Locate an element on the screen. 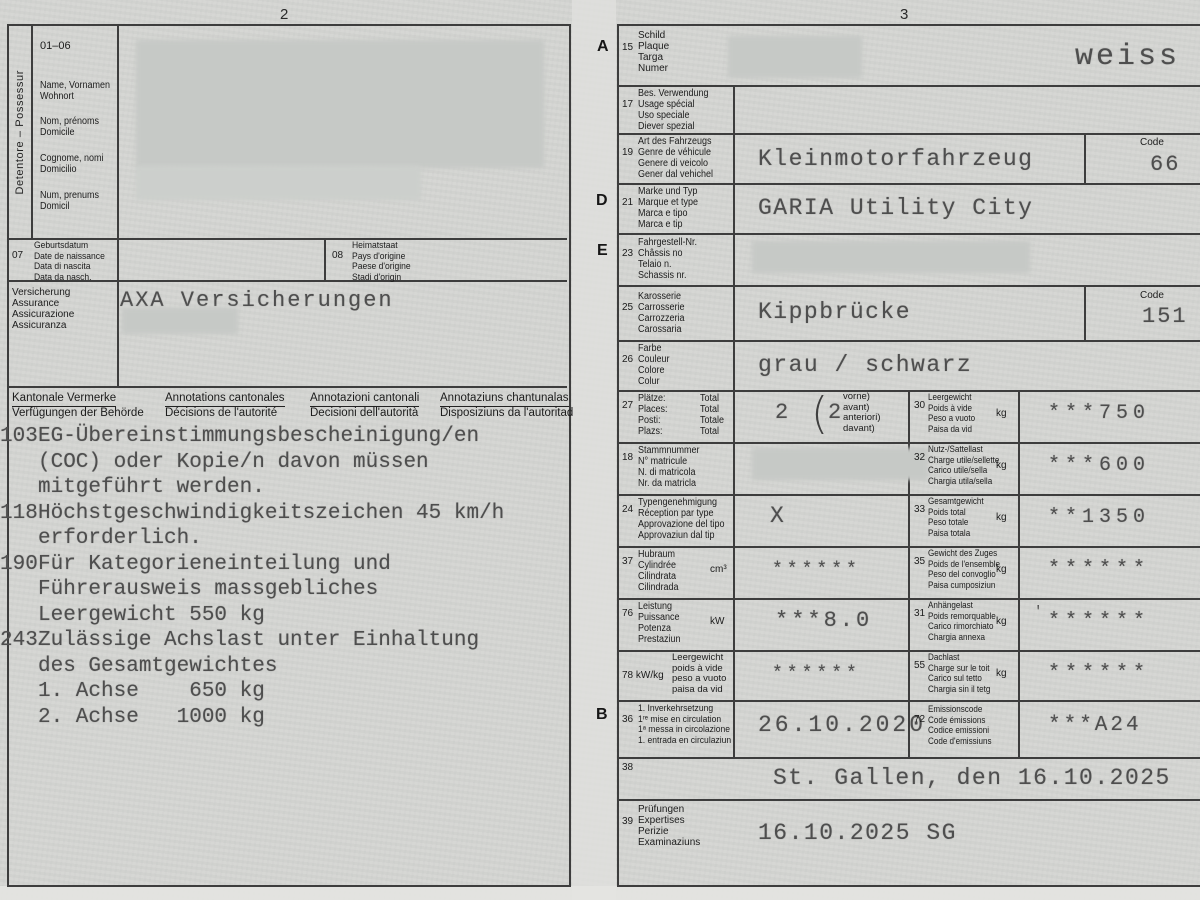 The image size is (1200, 900). holder-sidebar: Detentore – Possessur is located at coordinates (19, 132).